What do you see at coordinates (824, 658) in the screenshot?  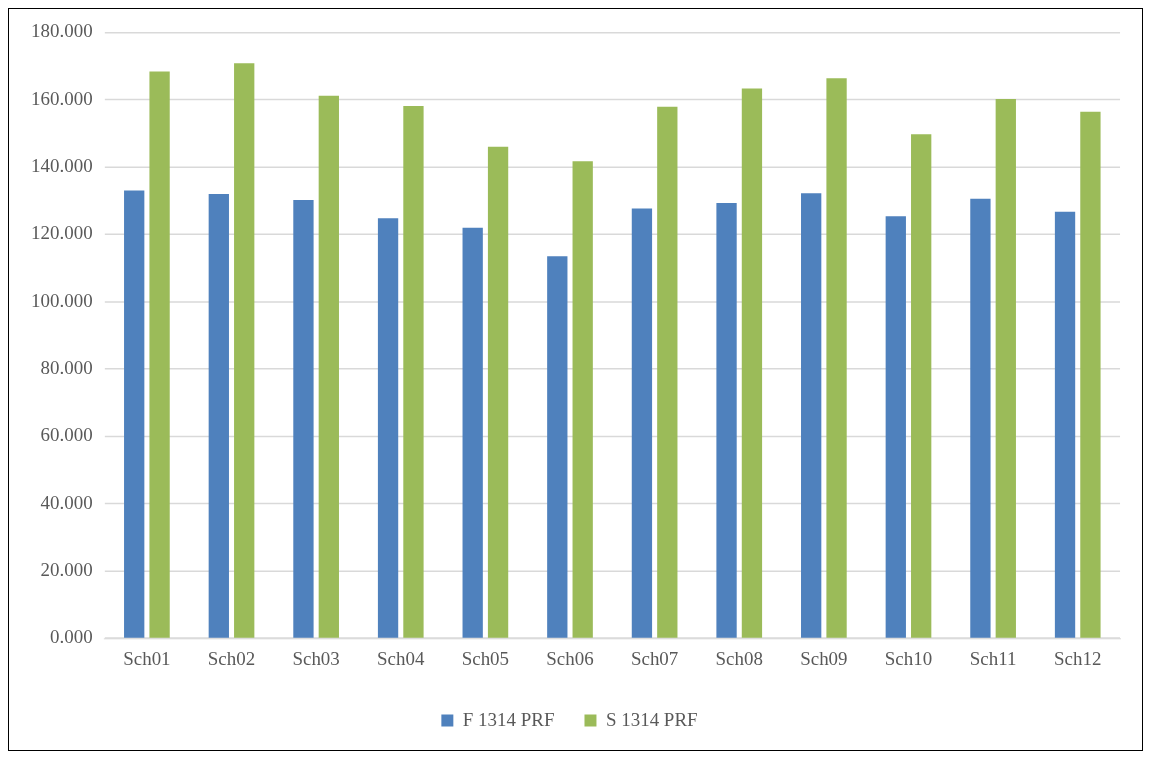 I see `x-tick-label: Sch09` at bounding box center [824, 658].